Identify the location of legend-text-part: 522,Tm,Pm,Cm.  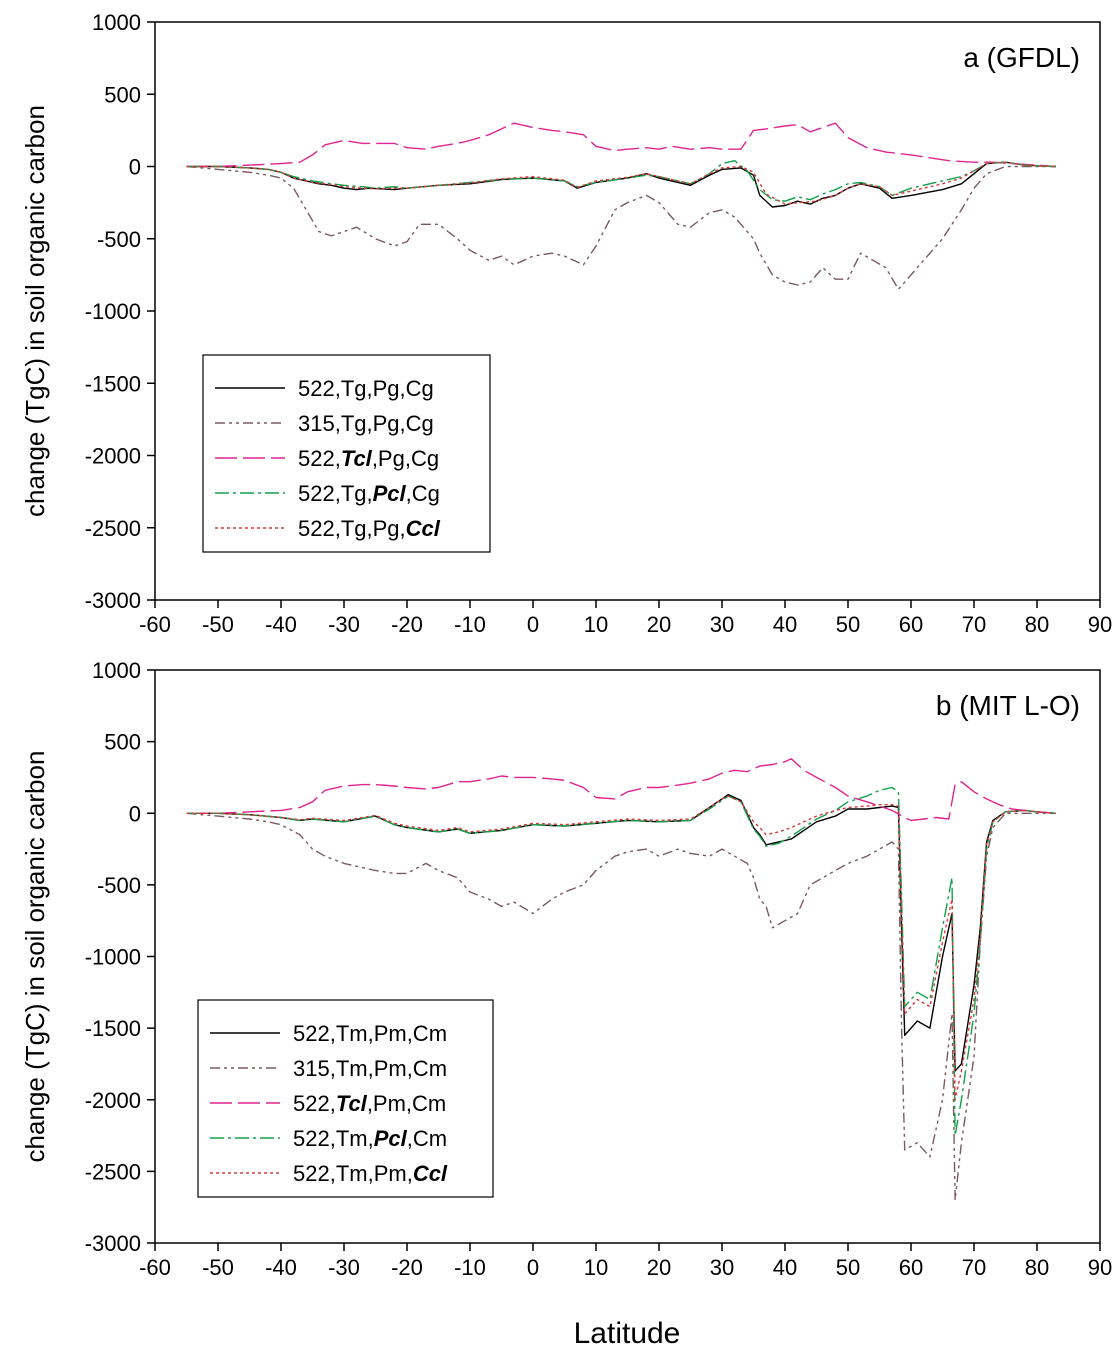
(370, 1033).